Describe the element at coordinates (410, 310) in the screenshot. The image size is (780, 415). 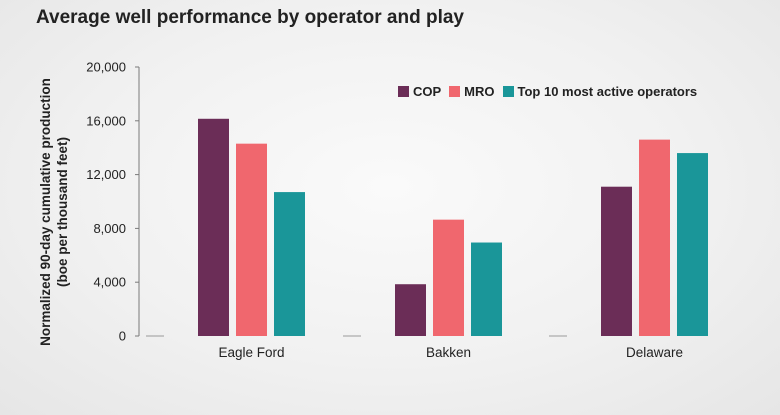
I see `bar-cop-bakken` at that location.